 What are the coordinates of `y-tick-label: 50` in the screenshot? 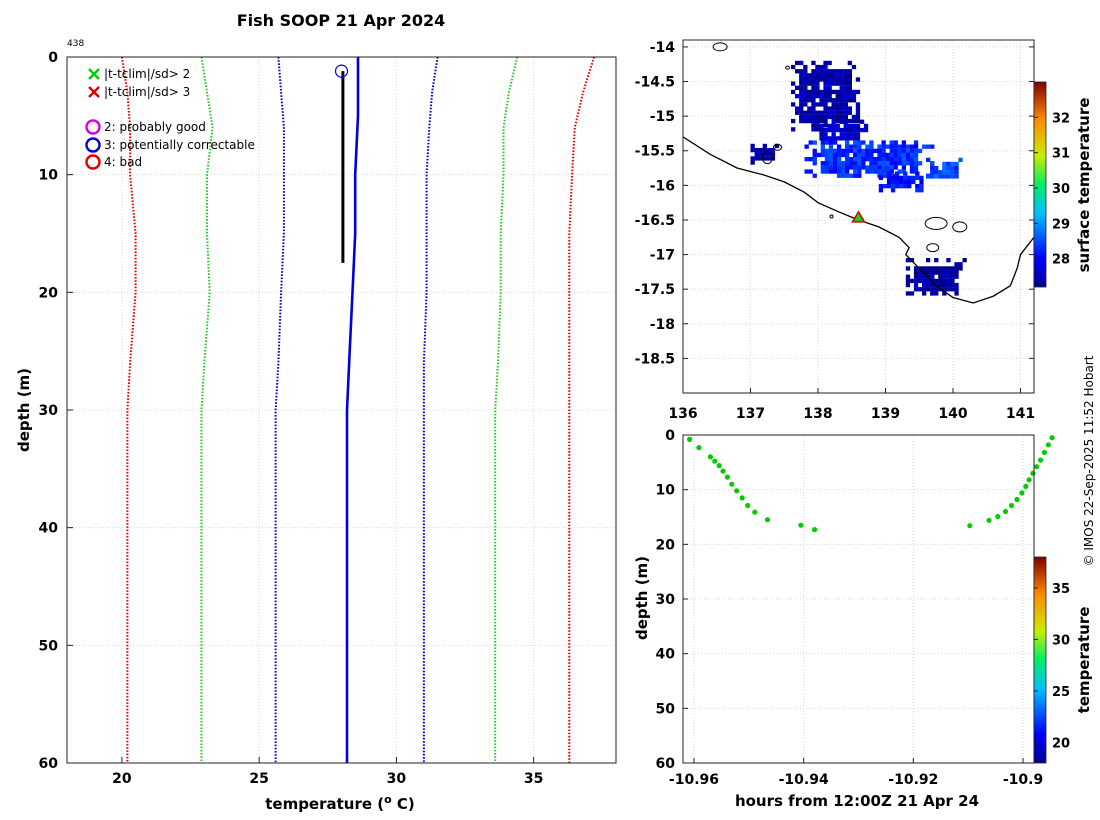 It's located at (666, 709).